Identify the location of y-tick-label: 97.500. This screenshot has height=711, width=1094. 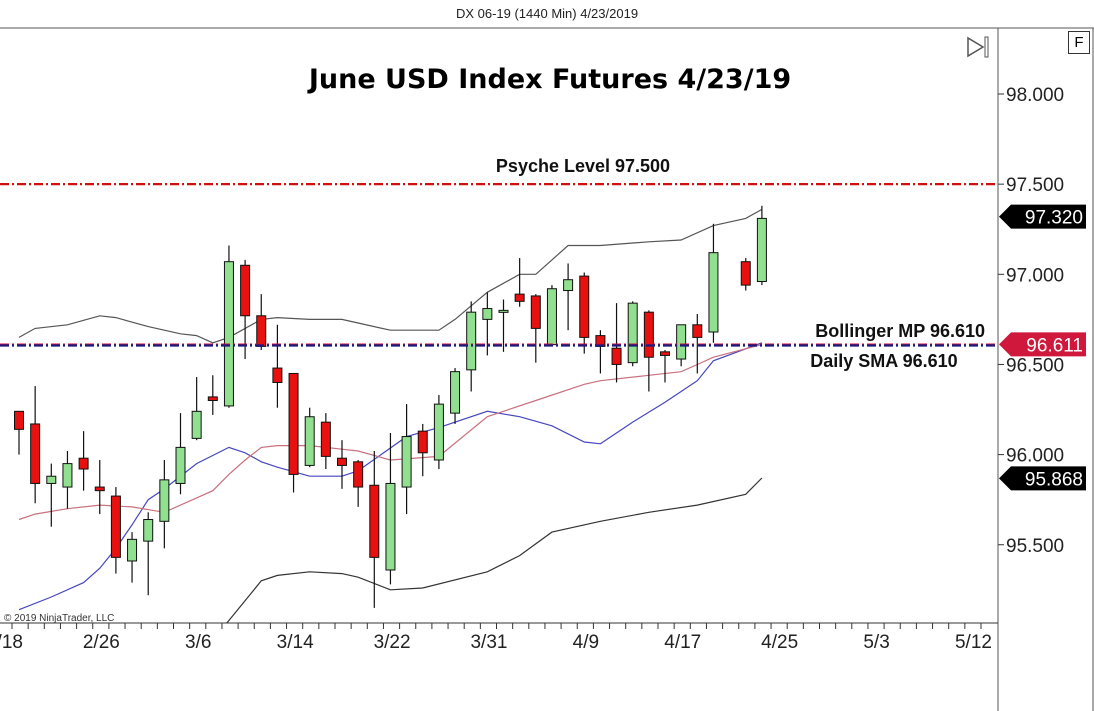
(1035, 185).